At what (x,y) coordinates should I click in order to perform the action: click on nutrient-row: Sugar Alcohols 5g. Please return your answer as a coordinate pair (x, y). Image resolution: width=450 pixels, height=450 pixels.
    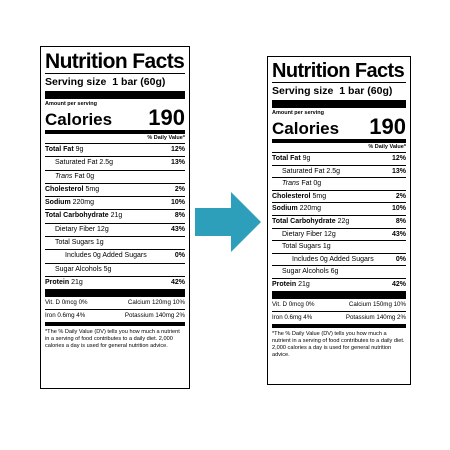
    Looking at the image, I should click on (115, 269).